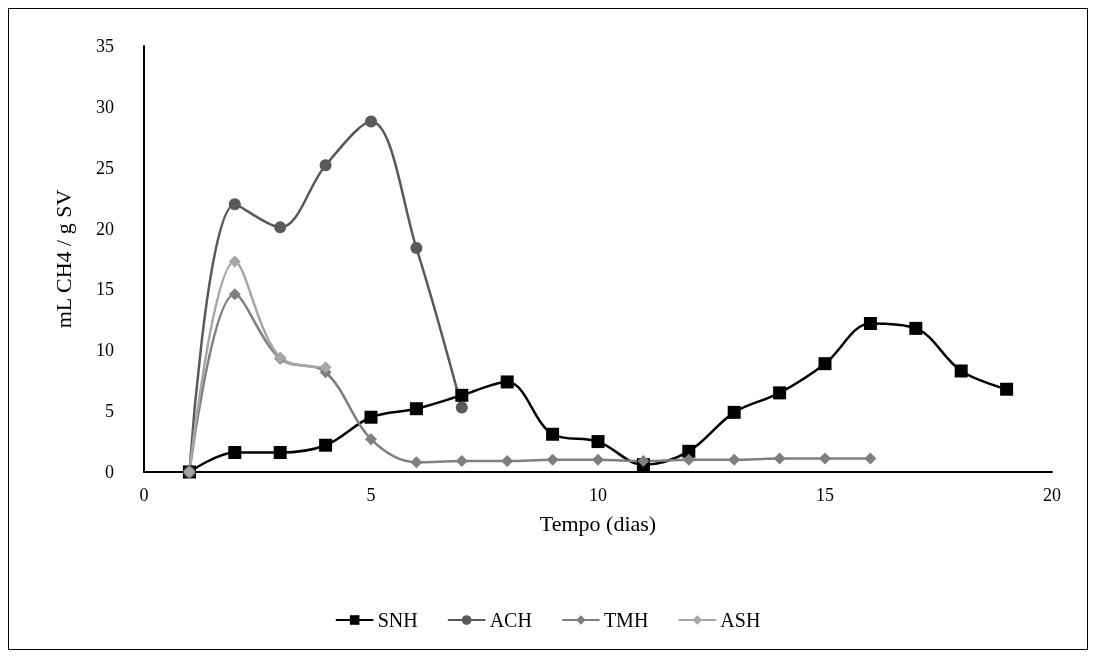 The image size is (1097, 658). What do you see at coordinates (105, 350) in the screenshot?
I see `y-tick-label: 10` at bounding box center [105, 350].